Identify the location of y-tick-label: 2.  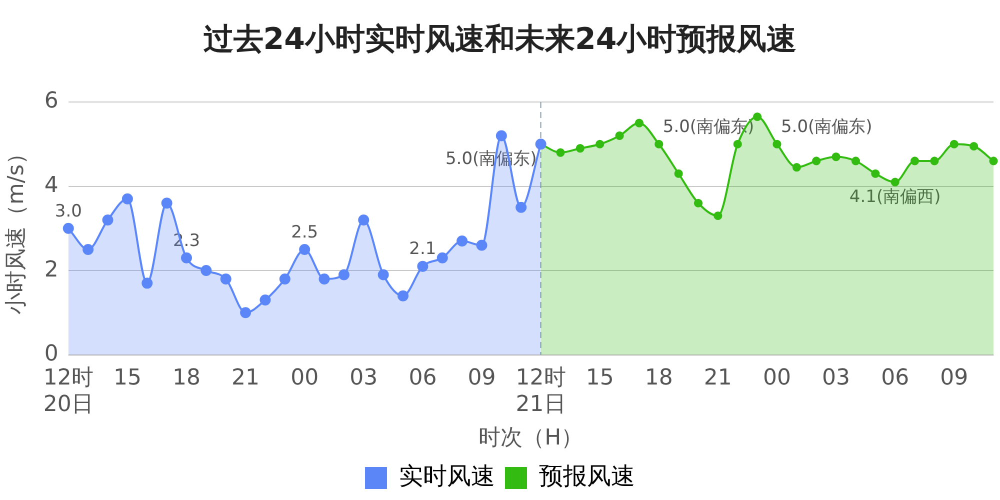
(51, 269).